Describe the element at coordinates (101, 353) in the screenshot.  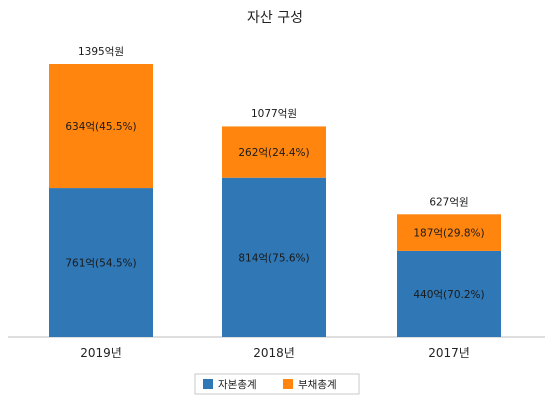
I see `x-tick-label: 2019년` at that location.